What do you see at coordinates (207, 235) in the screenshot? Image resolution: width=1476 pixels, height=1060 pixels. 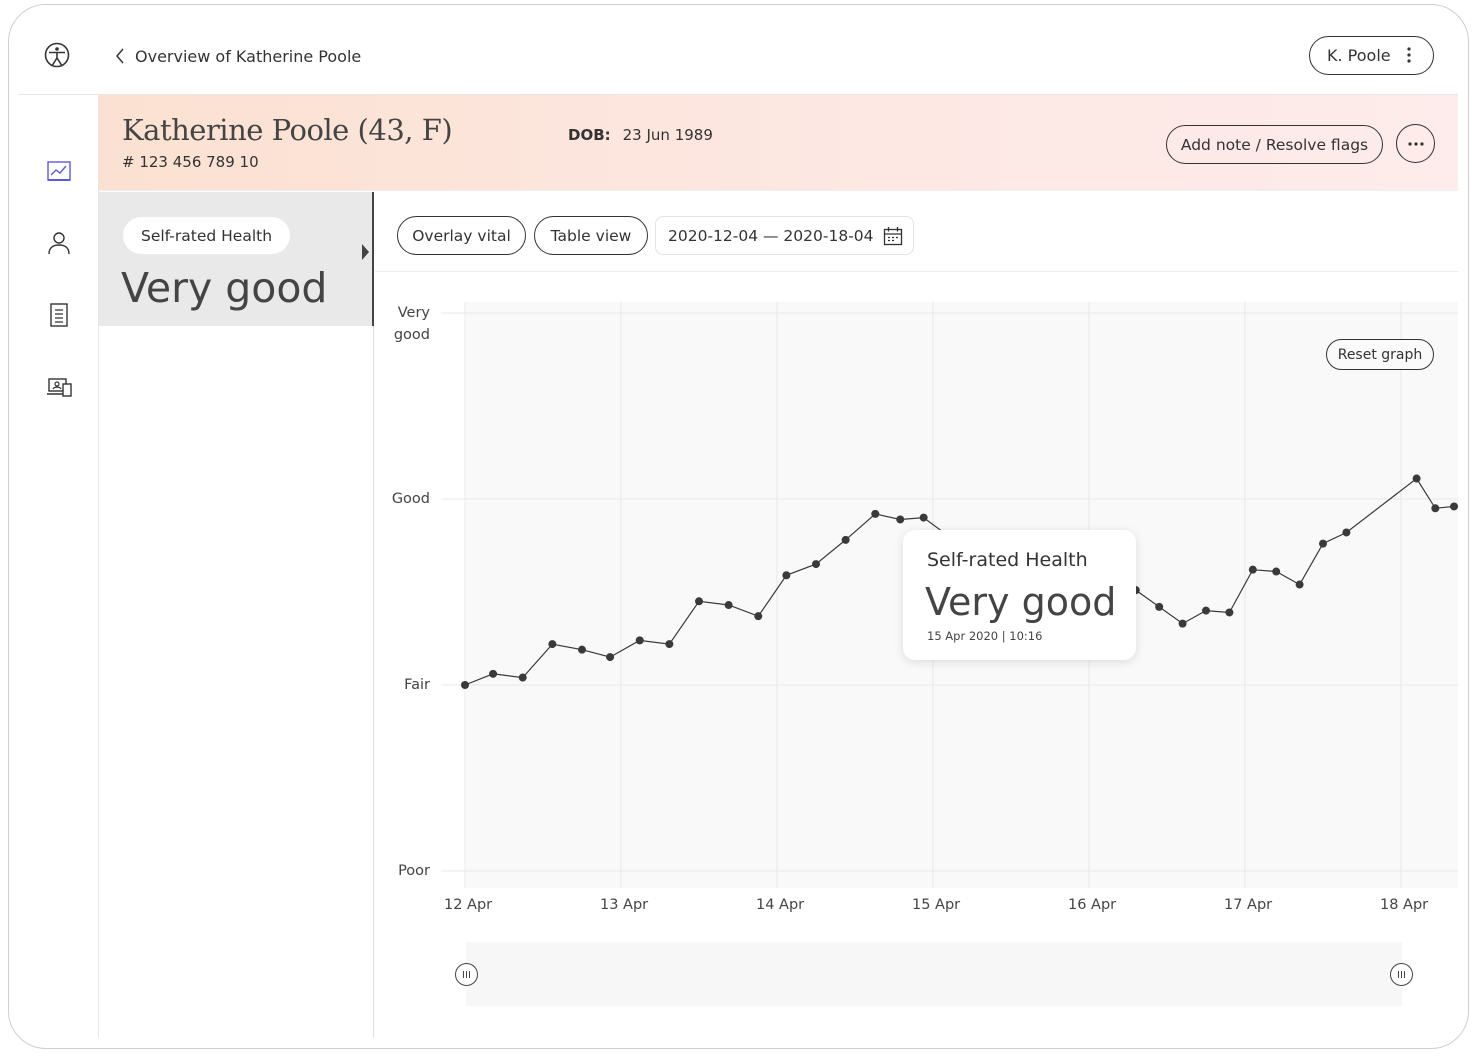 I see `vital-label: Self-rated Health` at bounding box center [207, 235].